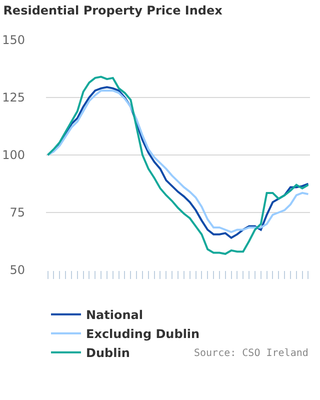 This screenshot has width=320, height=400. Describe the element at coordinates (251, 353) in the screenshot. I see `source-note: Source: CSO Ireland` at that location.